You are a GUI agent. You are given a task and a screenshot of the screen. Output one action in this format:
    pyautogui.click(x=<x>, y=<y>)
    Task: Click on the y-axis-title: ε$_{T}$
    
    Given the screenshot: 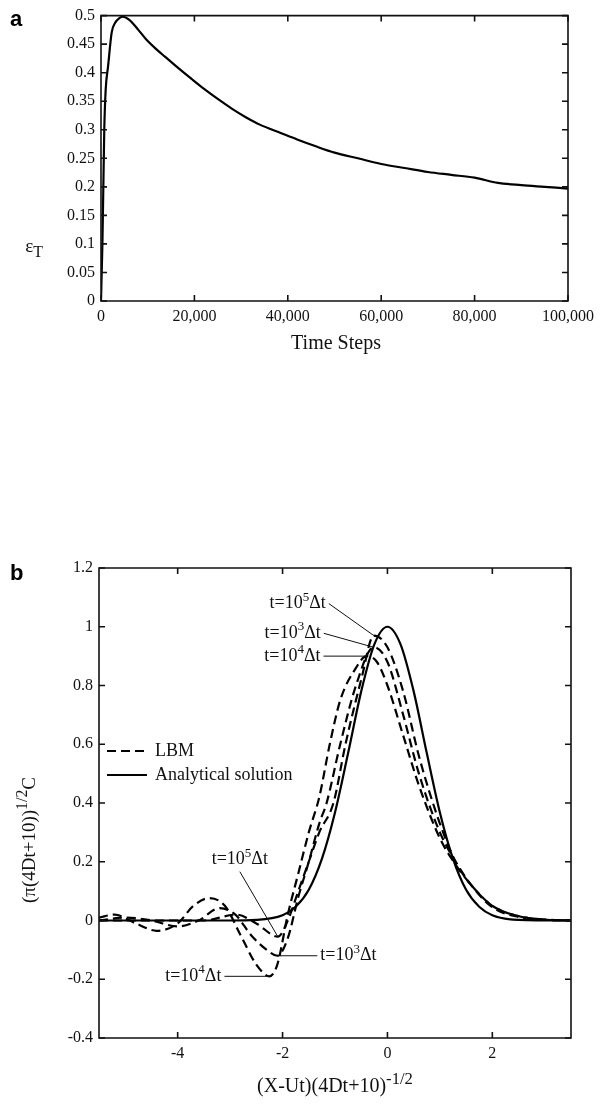 What is the action you would take?
    pyautogui.click(x=34, y=247)
    